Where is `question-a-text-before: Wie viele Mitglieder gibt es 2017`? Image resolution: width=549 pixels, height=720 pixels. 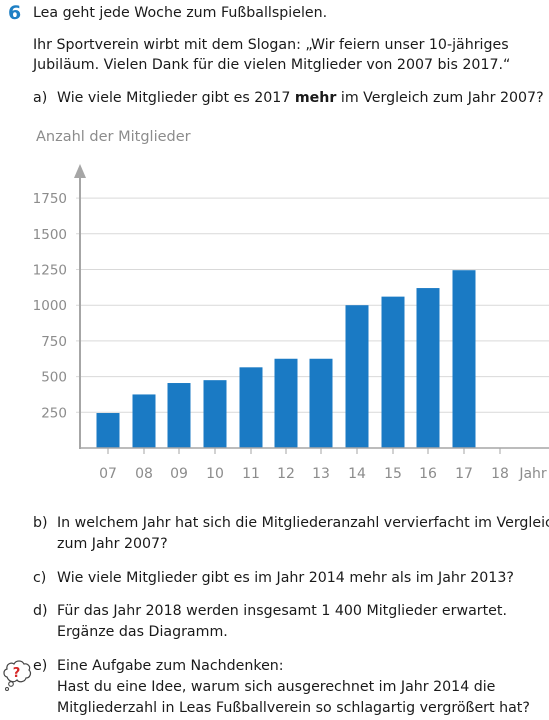 question-a-text-before: Wie viele Mitglieder gibt es 2017 is located at coordinates (176, 98).